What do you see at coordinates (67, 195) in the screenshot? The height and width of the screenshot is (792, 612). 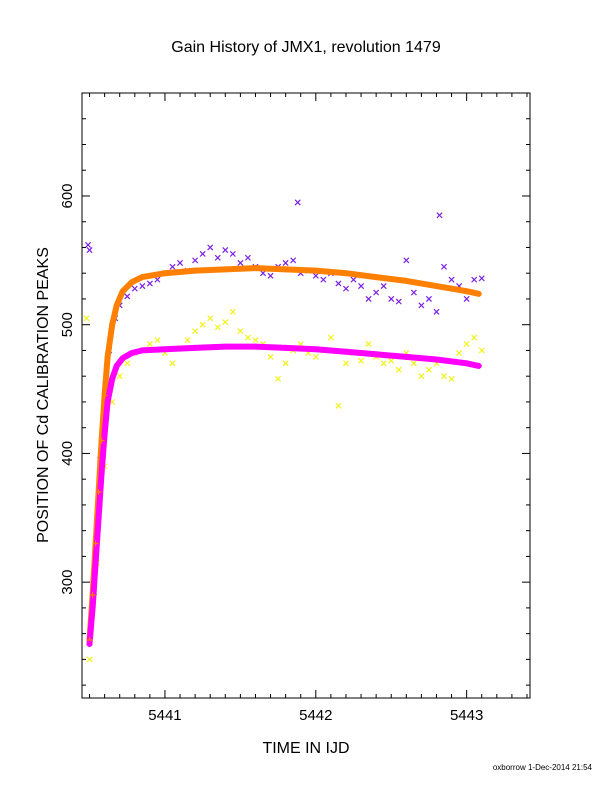 I see `y-tick-label: 600` at bounding box center [67, 195].